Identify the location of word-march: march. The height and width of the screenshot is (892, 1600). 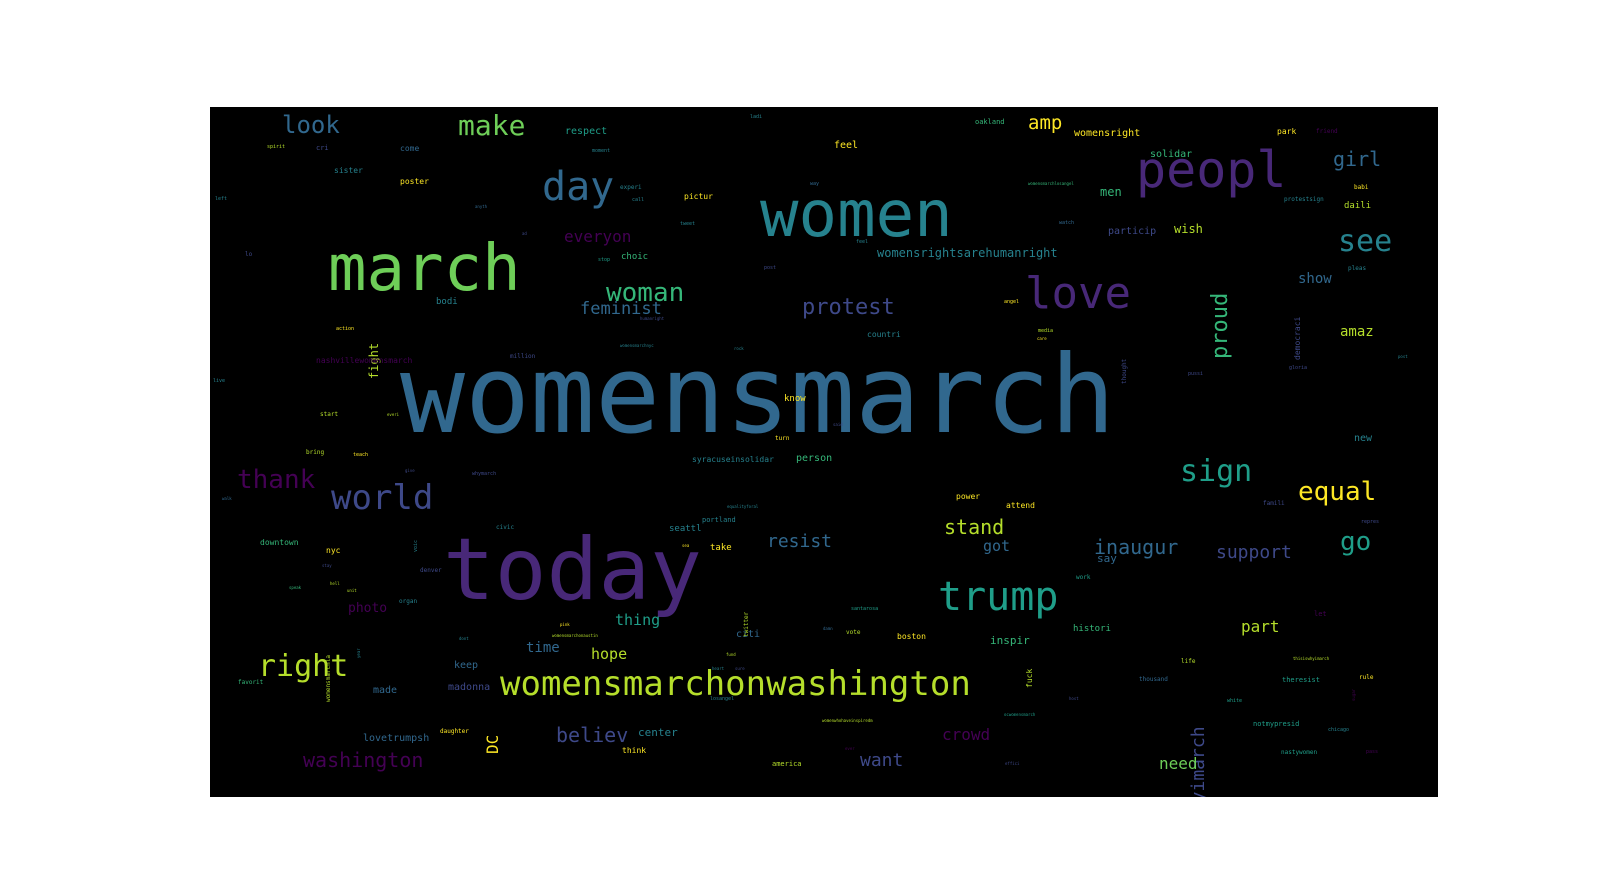
(424, 269).